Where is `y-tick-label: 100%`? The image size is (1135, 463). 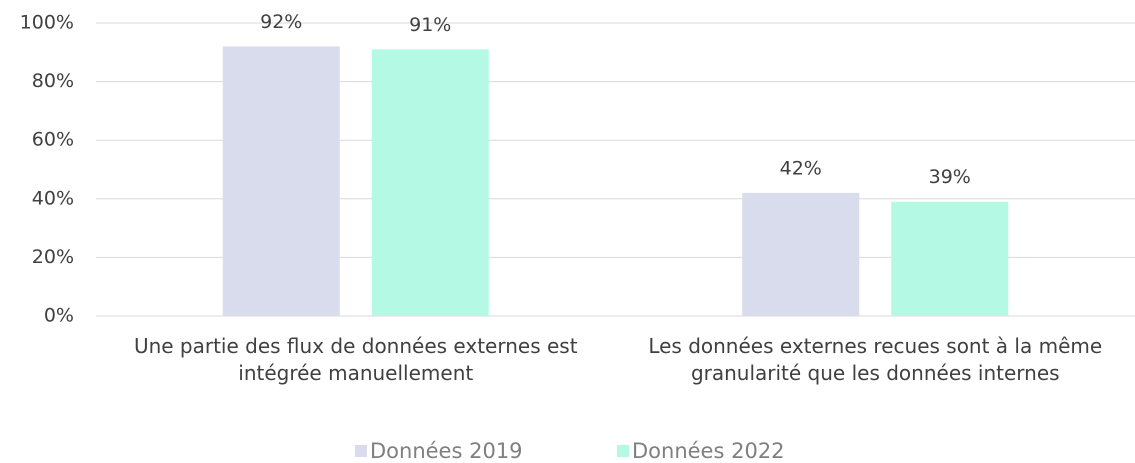
y-tick-label: 100% is located at coordinates (47, 23).